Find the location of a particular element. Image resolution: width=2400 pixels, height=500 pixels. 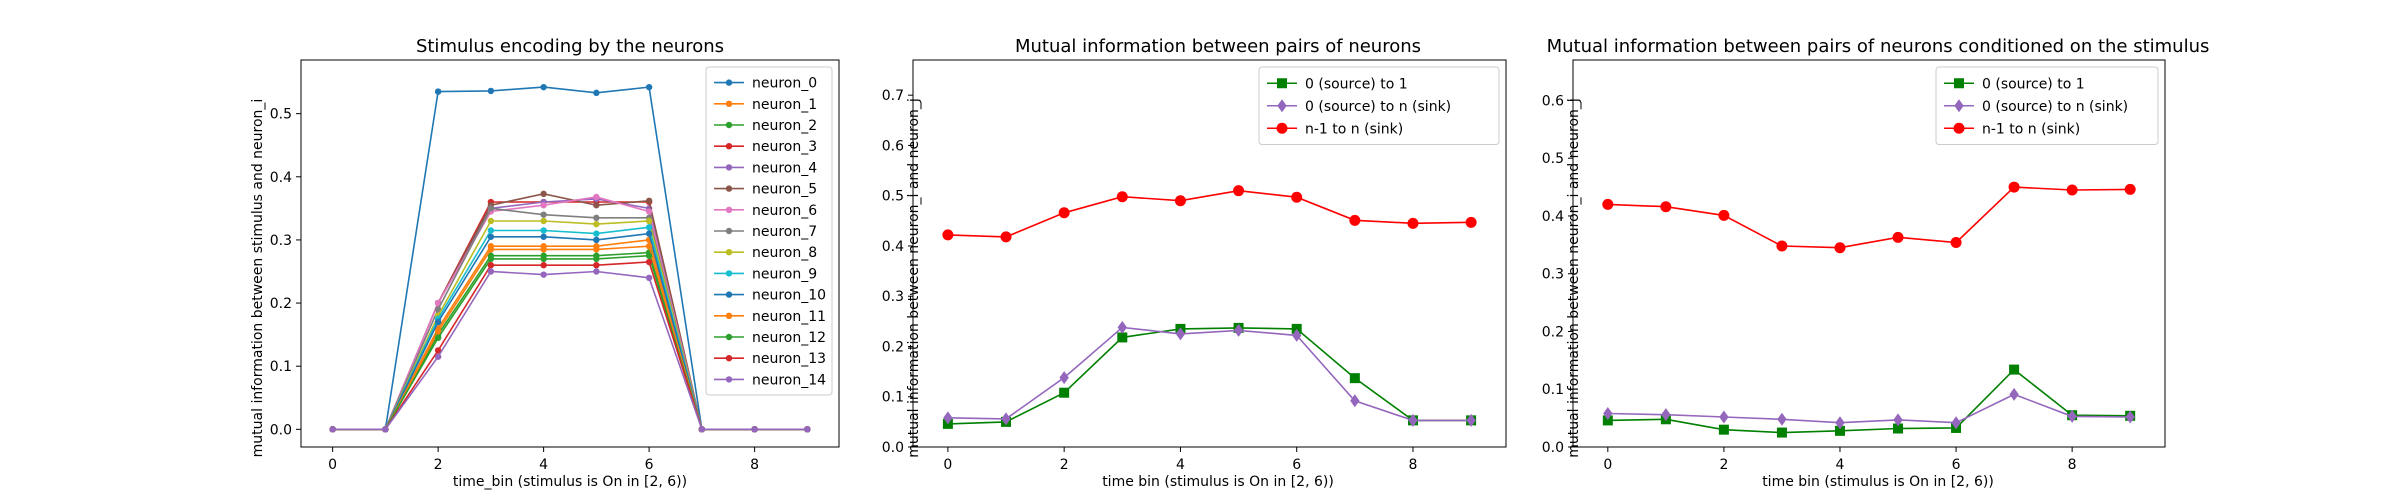

legend-box is located at coordinates (1379, 105).